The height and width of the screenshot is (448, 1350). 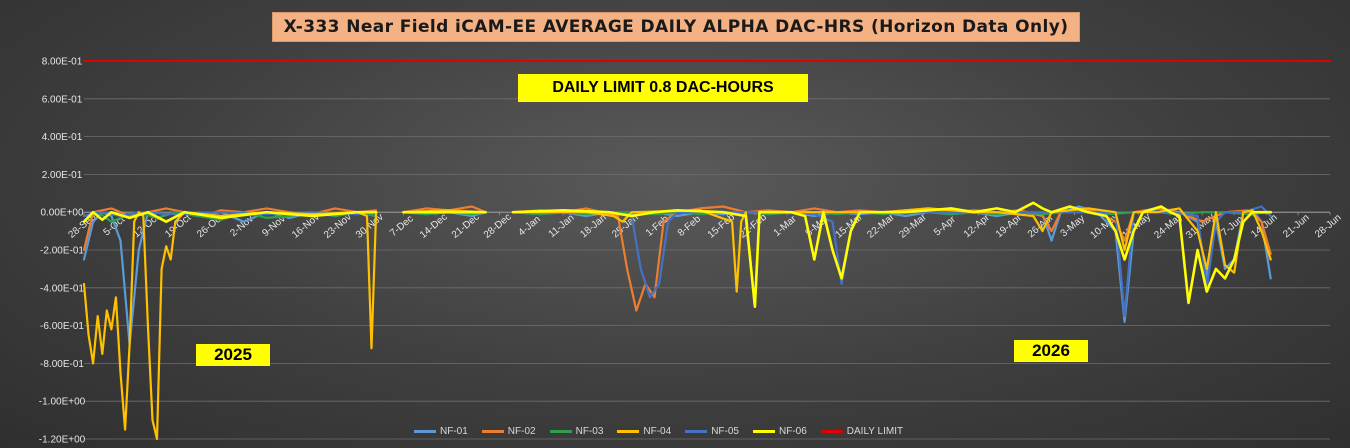 What do you see at coordinates (62, 288) in the screenshot?
I see `y-tick-label: -4.00E-01` at bounding box center [62, 288].